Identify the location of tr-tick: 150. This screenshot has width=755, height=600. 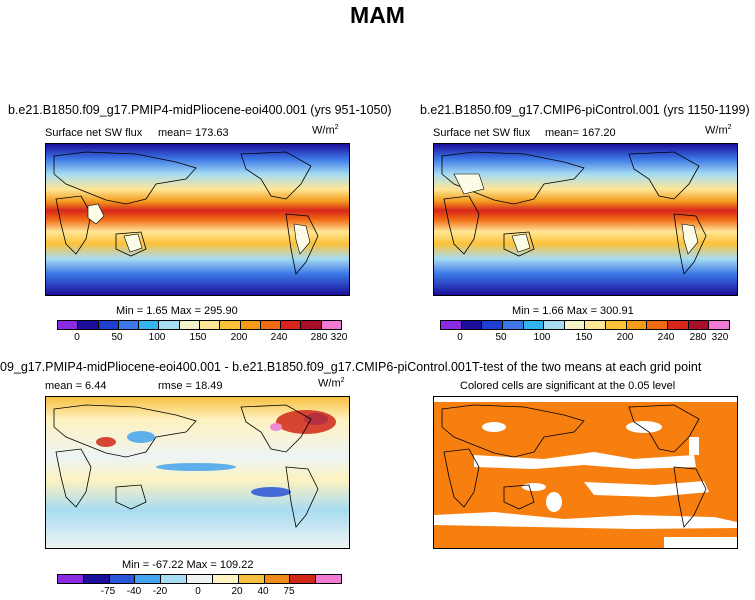
(584, 337).